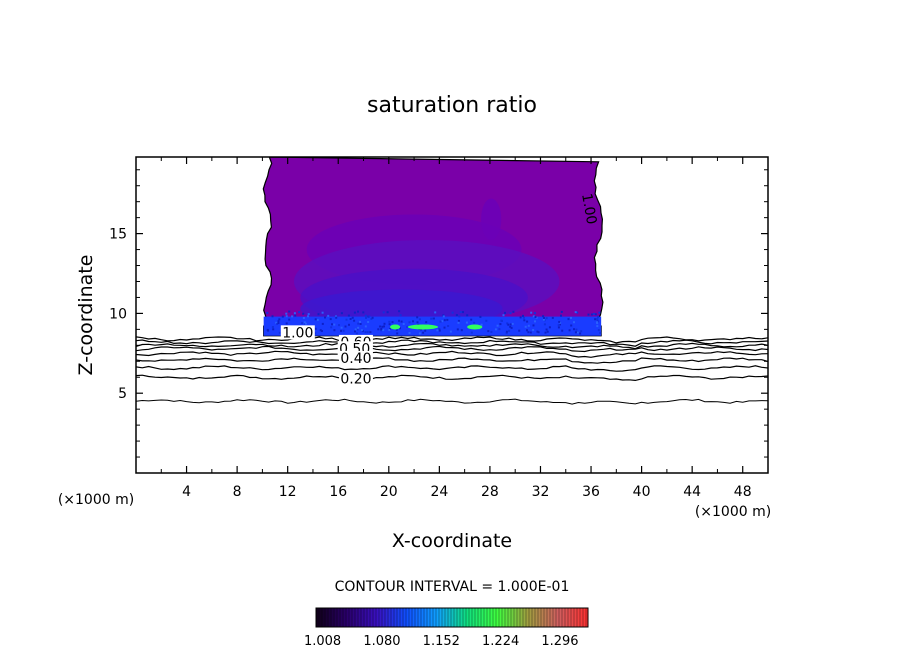 This screenshot has height=654, width=904. Describe the element at coordinates (441, 641) in the screenshot. I see `colorbar-tick-label: 1.152` at that location.